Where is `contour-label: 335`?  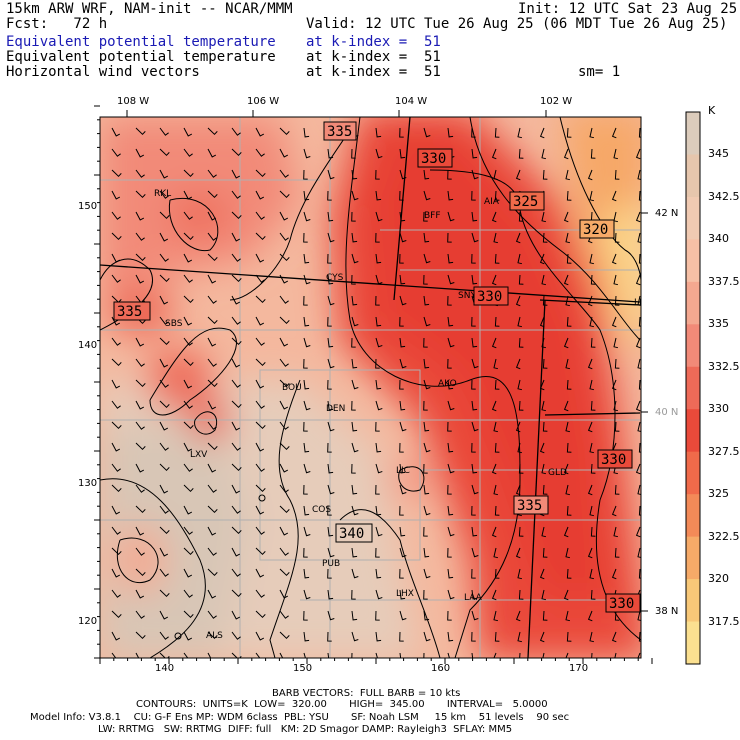
contour-label: 335 is located at coordinates (340, 131).